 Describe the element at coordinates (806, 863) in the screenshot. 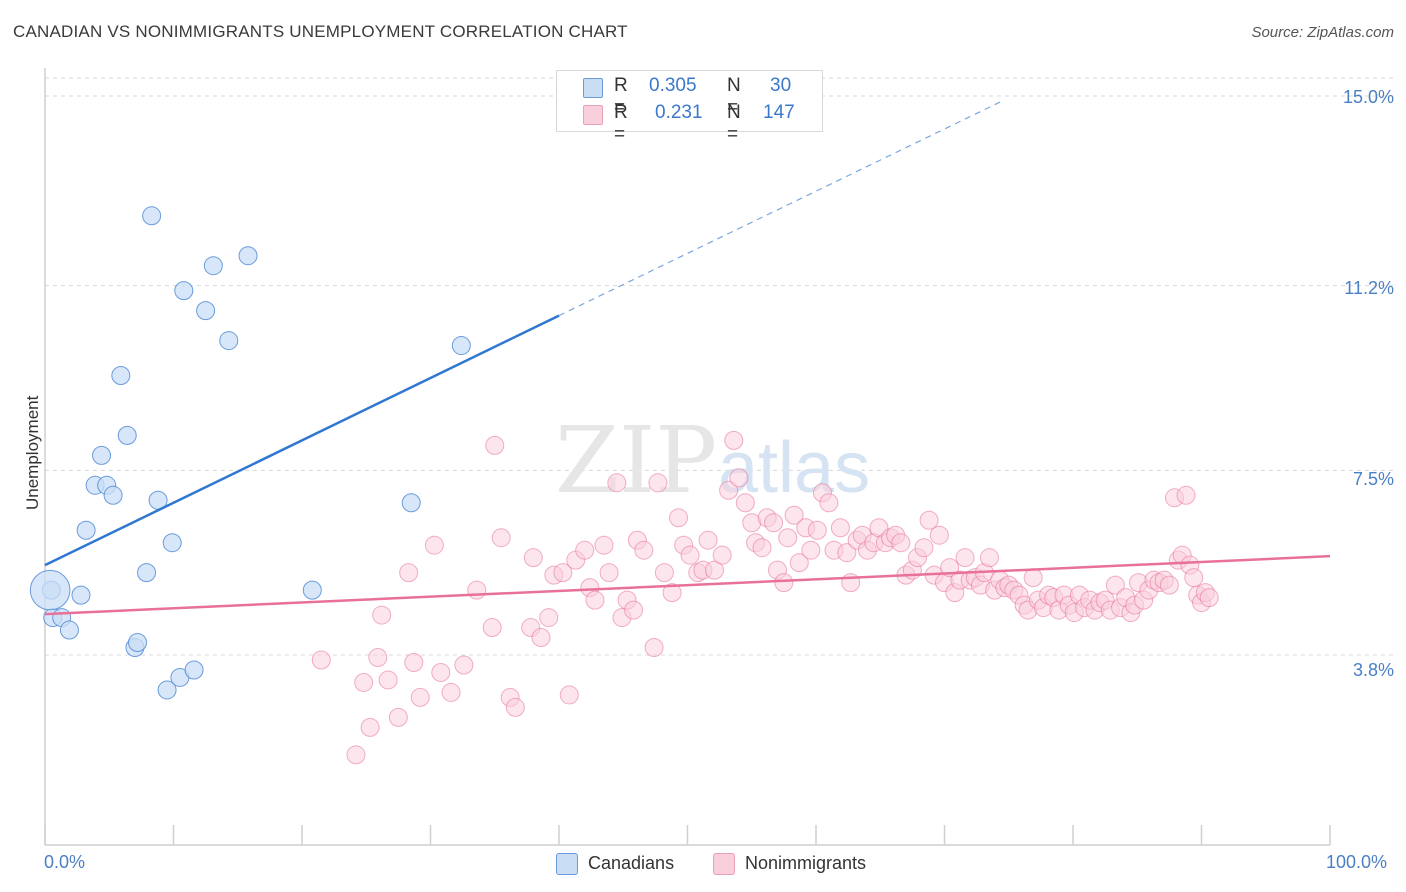

I see `legend-nonimmigrants-label: Nonimmigrants` at that location.